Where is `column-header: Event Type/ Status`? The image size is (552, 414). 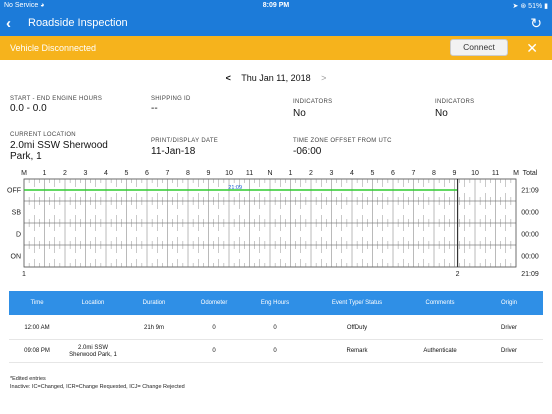
column-header: Event Type/ Status is located at coordinates (357, 303).